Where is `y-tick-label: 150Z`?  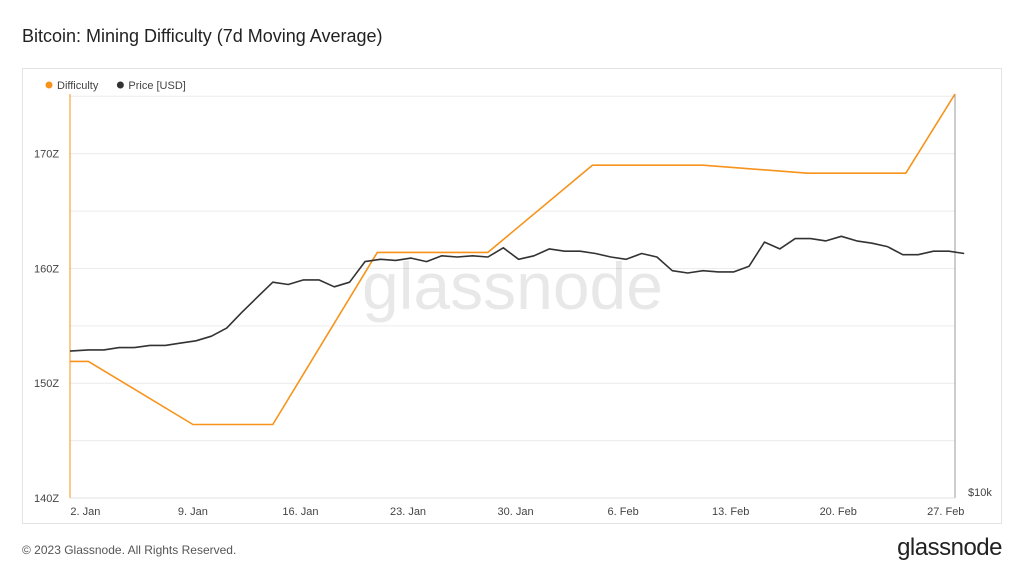
y-tick-label: 150Z is located at coordinates (46, 384).